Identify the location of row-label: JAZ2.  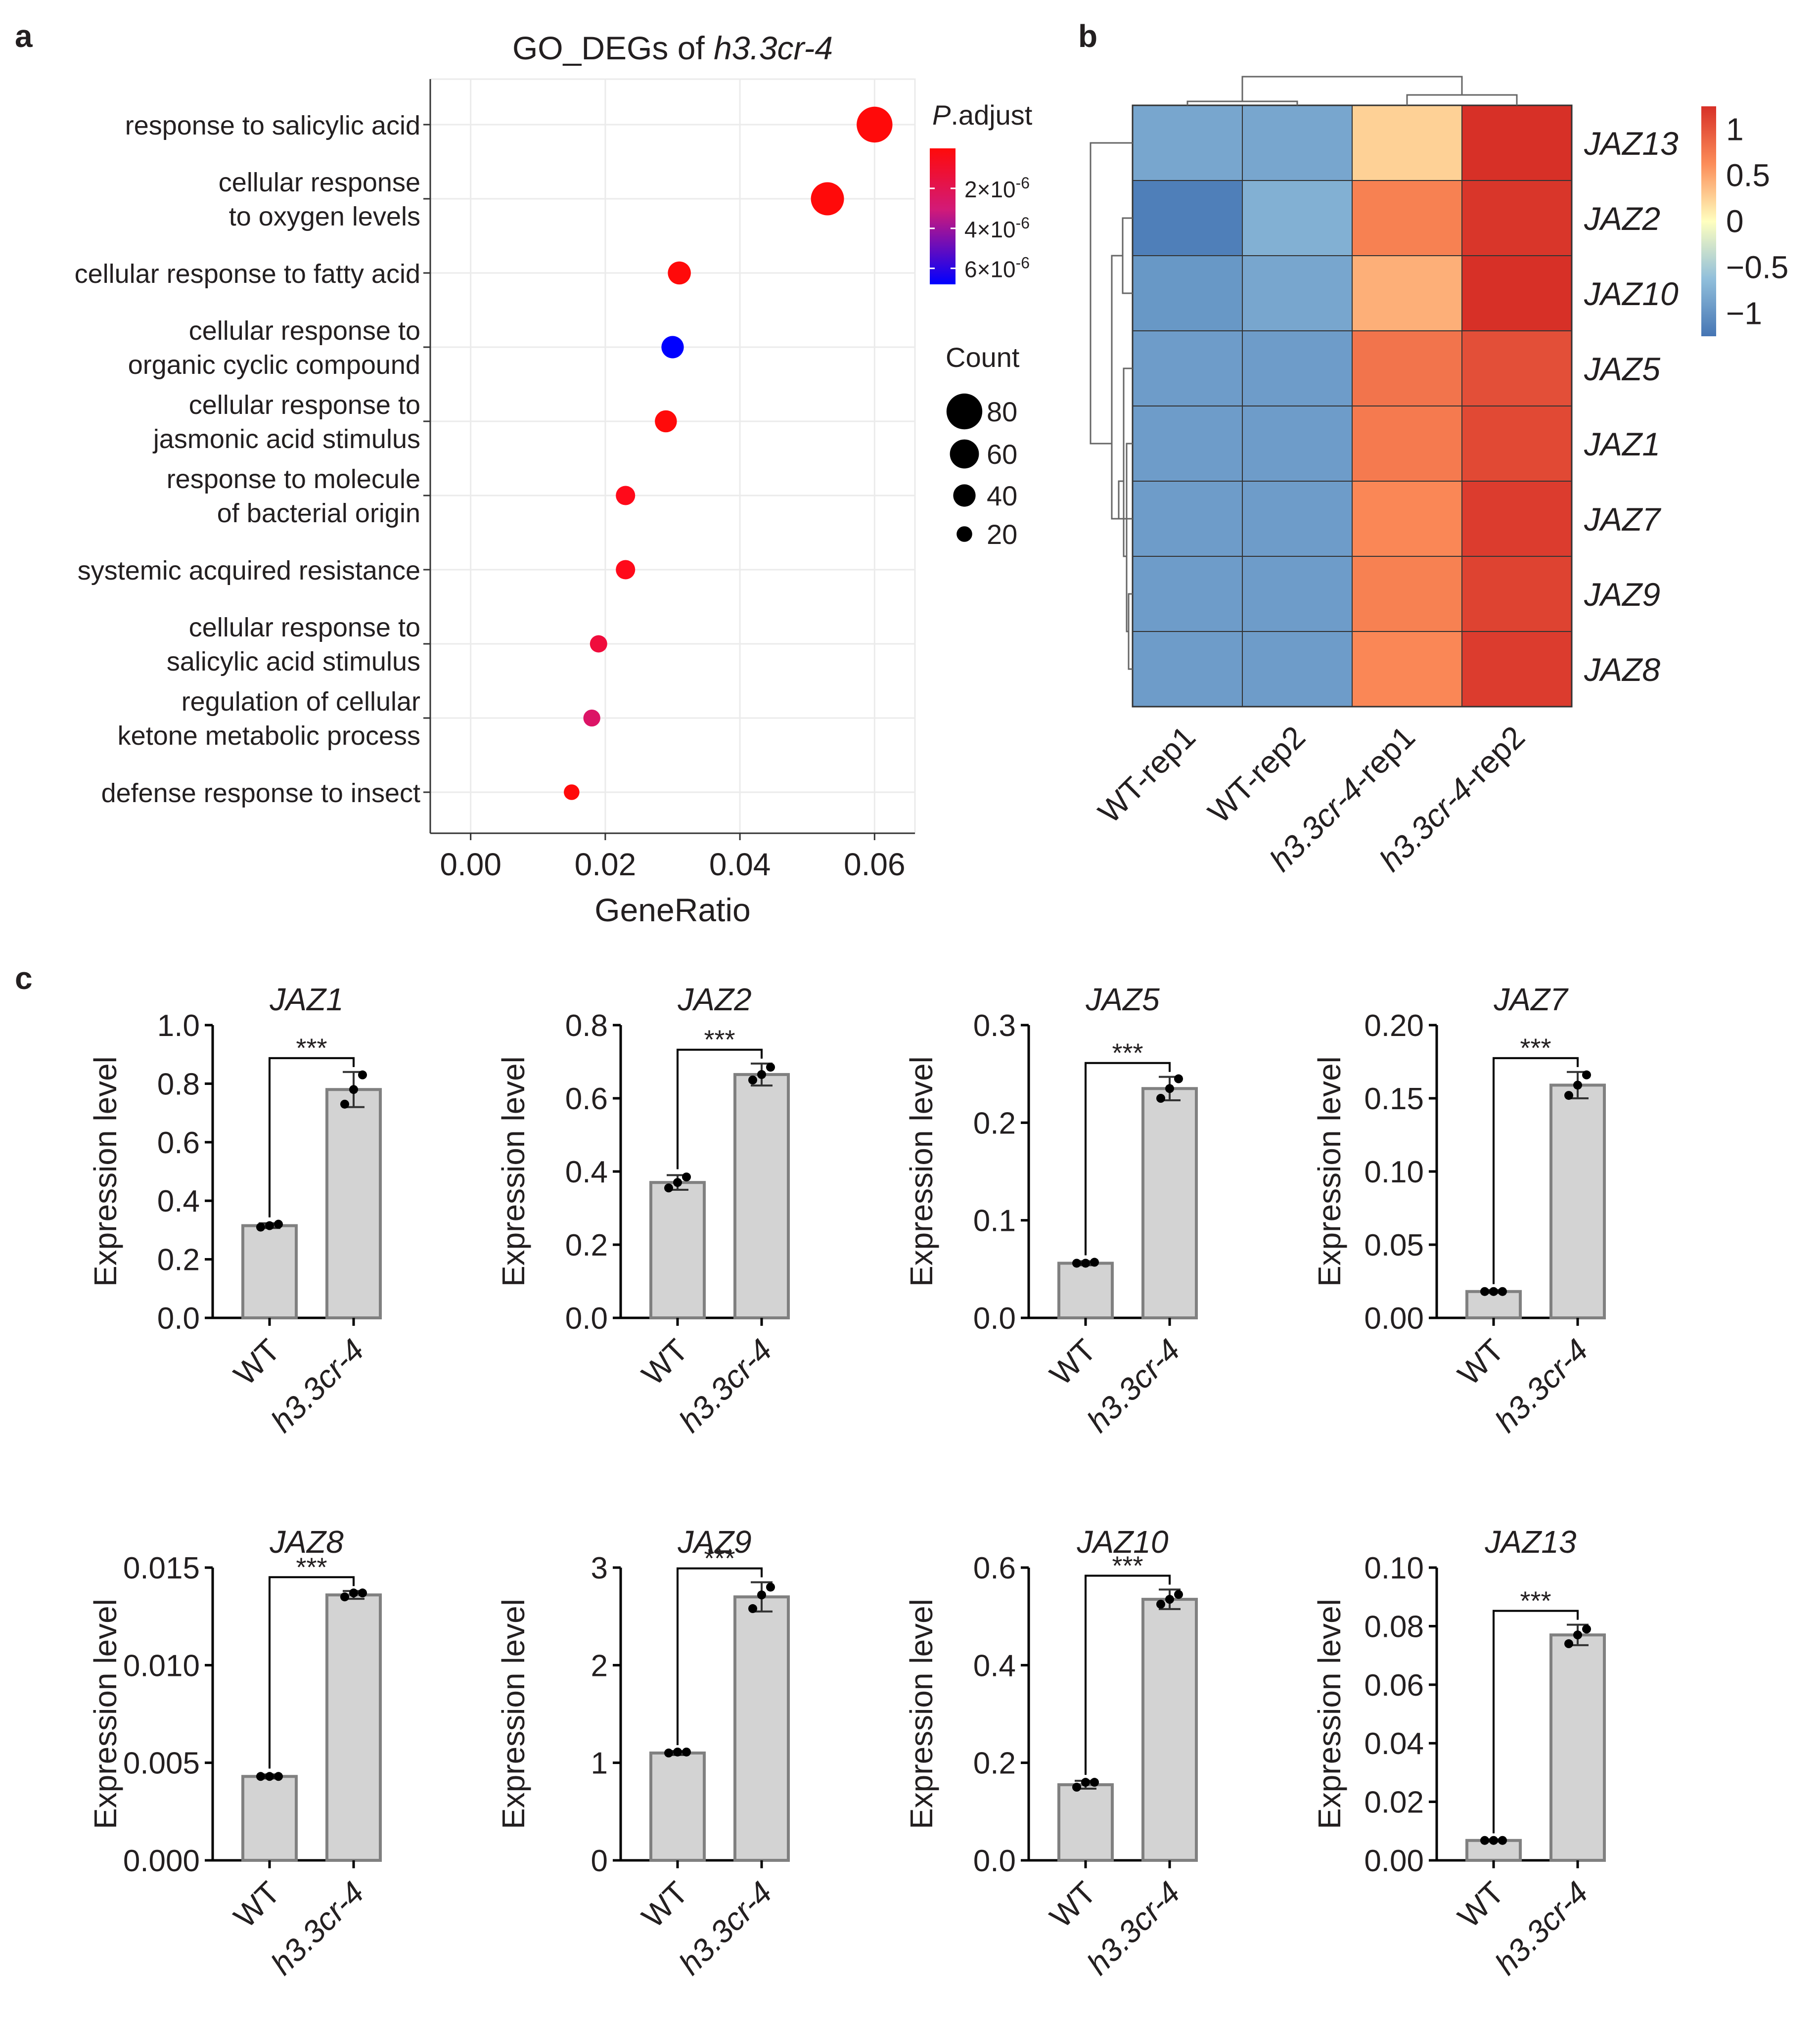
(1622, 219).